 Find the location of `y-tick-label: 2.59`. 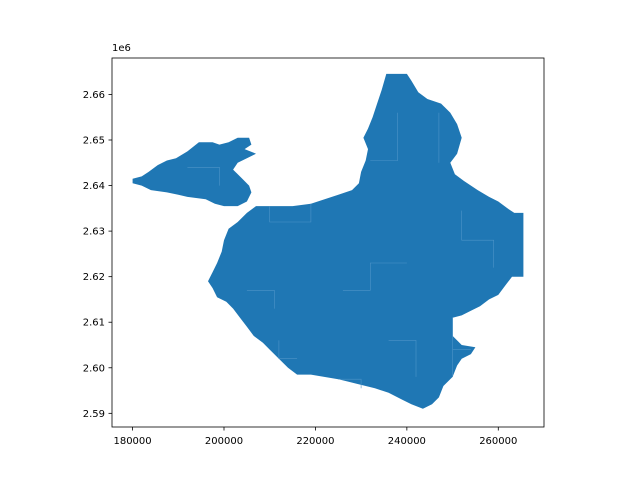

y-tick-label: 2.59 is located at coordinates (94, 414).